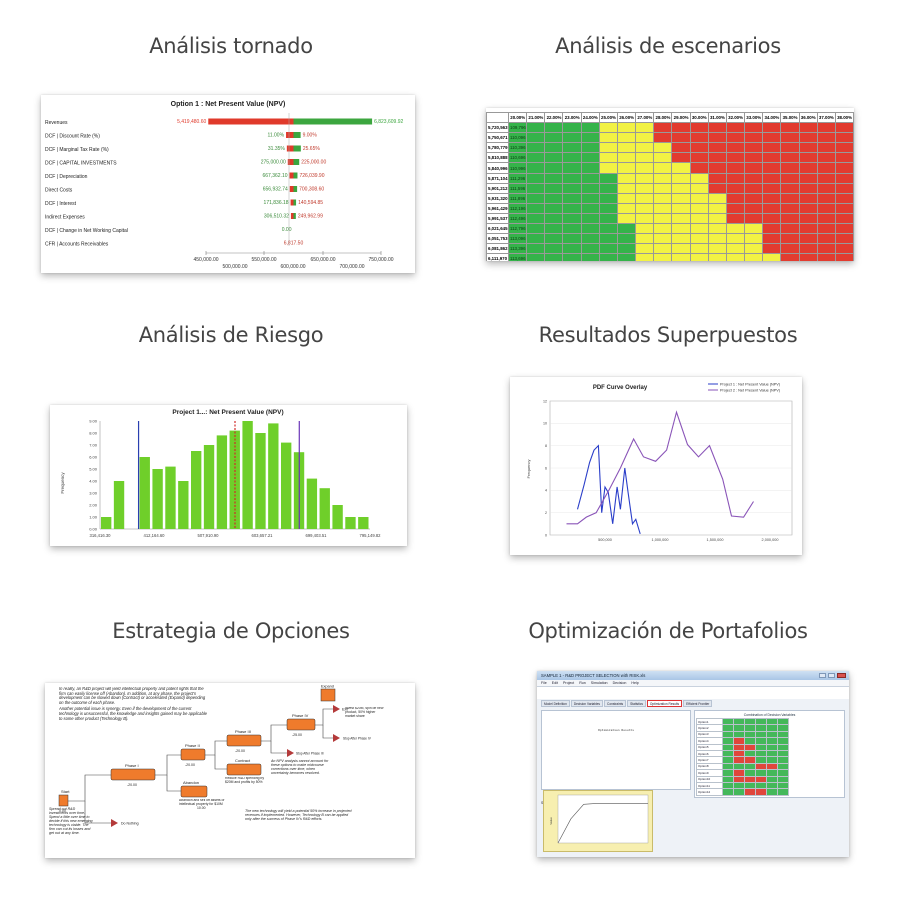  I want to click on tornado-low-label: 306,510.32, so click(276, 217).